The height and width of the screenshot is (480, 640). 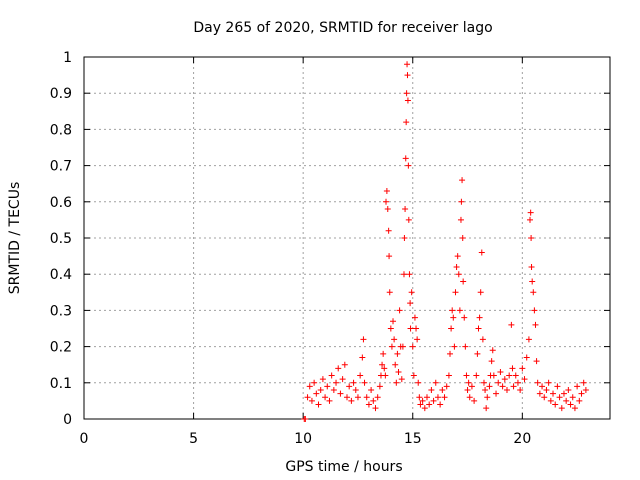 What do you see at coordinates (303, 439) in the screenshot?
I see `x-tick-label: 10` at bounding box center [303, 439].